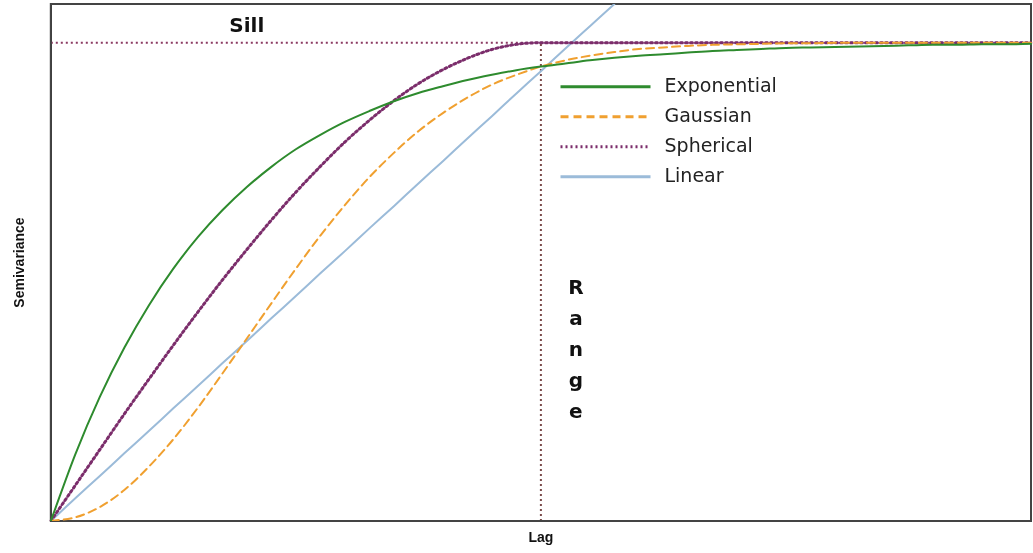 Image resolution: width=1033 pixels, height=553 pixels. What do you see at coordinates (708, 144) in the screenshot?
I see `legend-label: Spherical` at bounding box center [708, 144].